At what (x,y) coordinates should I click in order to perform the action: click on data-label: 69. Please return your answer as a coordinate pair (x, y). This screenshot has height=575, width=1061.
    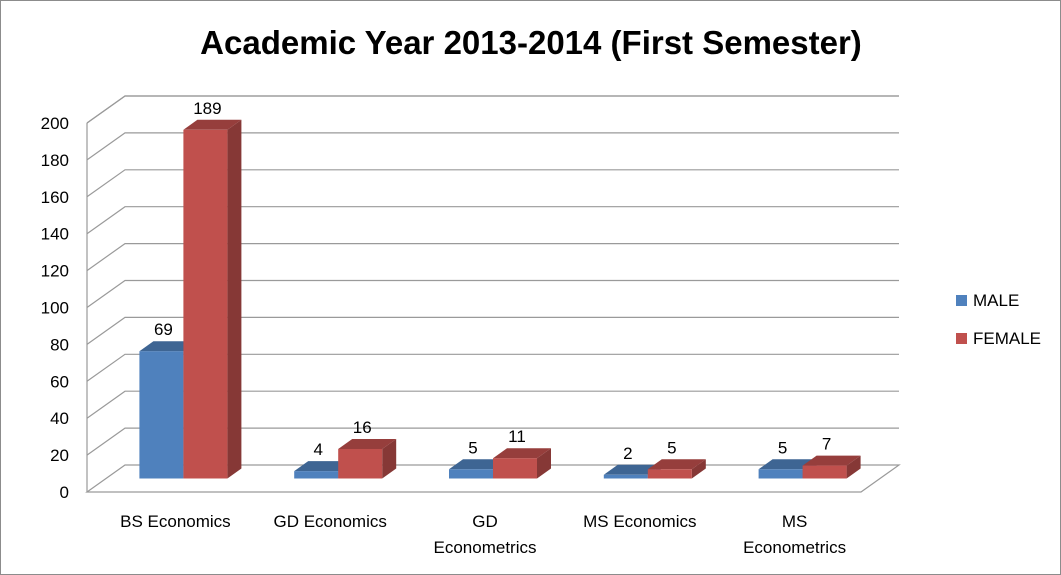
    Looking at the image, I should click on (163, 329).